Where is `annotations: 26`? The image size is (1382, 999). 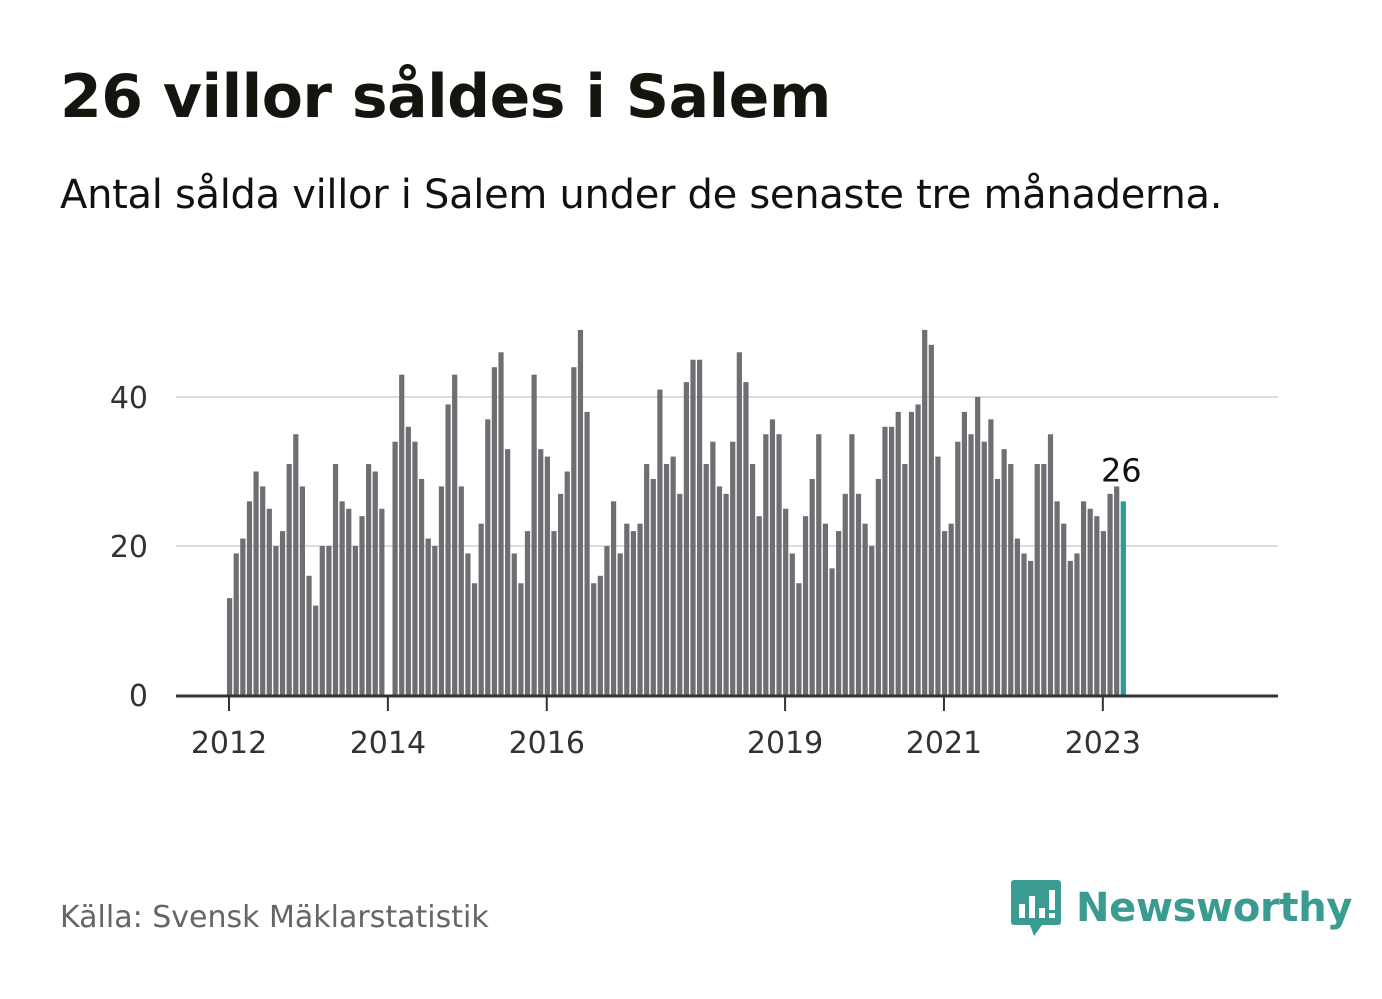 annotations: 26 is located at coordinates (1121, 470).